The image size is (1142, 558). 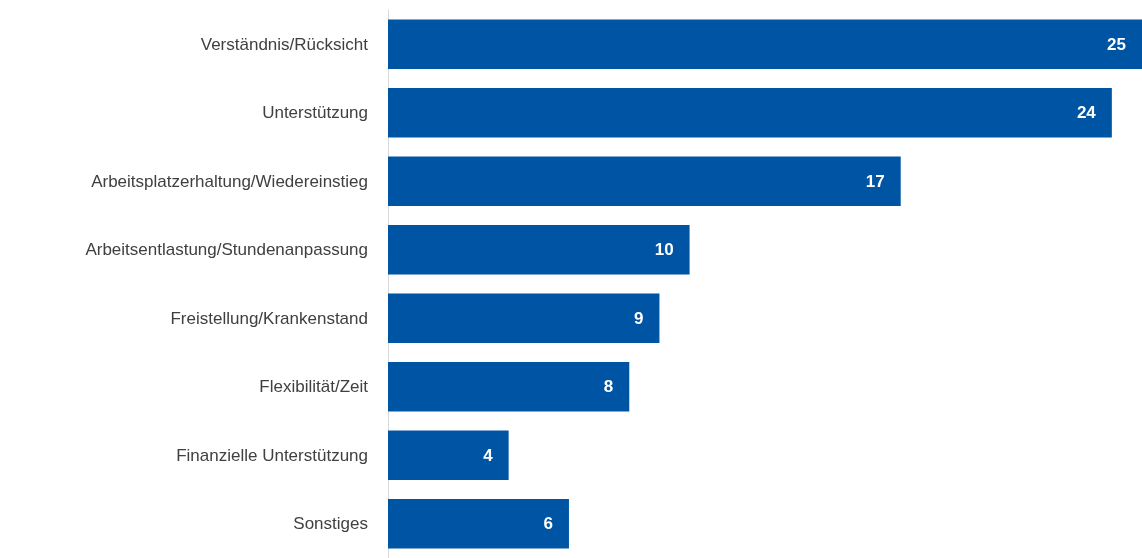 I want to click on y-tick-label: Sonstiges, so click(x=330, y=524).